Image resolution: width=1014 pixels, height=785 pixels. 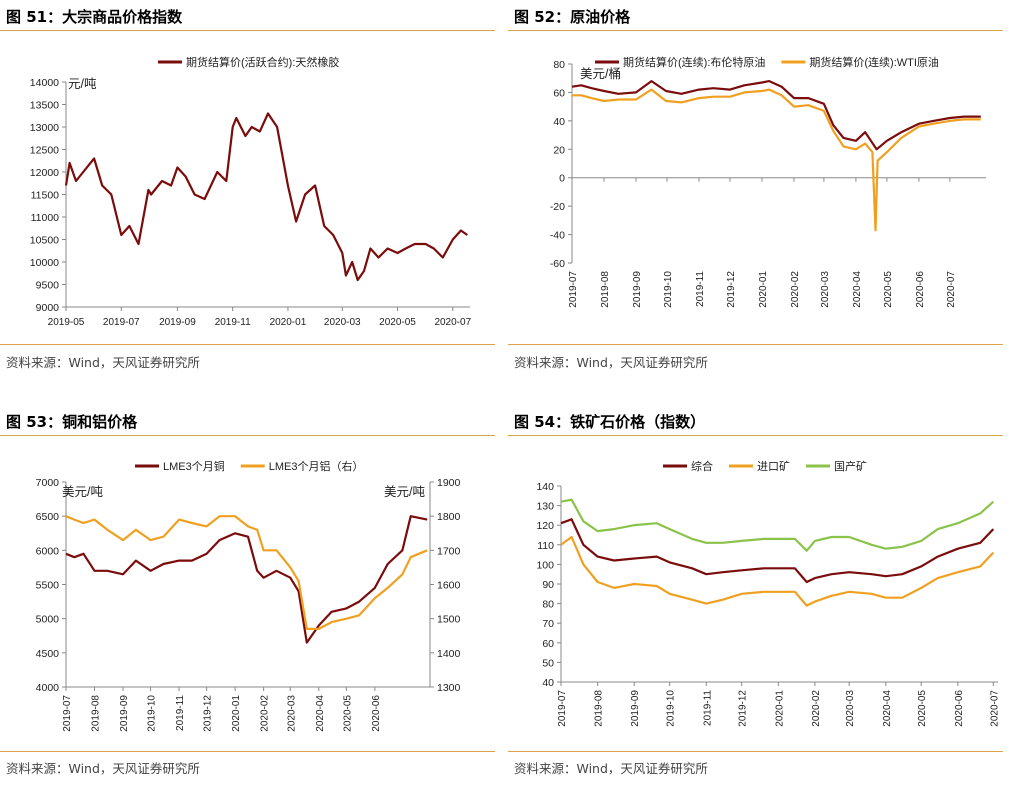 I want to click on y-right-tick-label: 1600, so click(x=449, y=586).